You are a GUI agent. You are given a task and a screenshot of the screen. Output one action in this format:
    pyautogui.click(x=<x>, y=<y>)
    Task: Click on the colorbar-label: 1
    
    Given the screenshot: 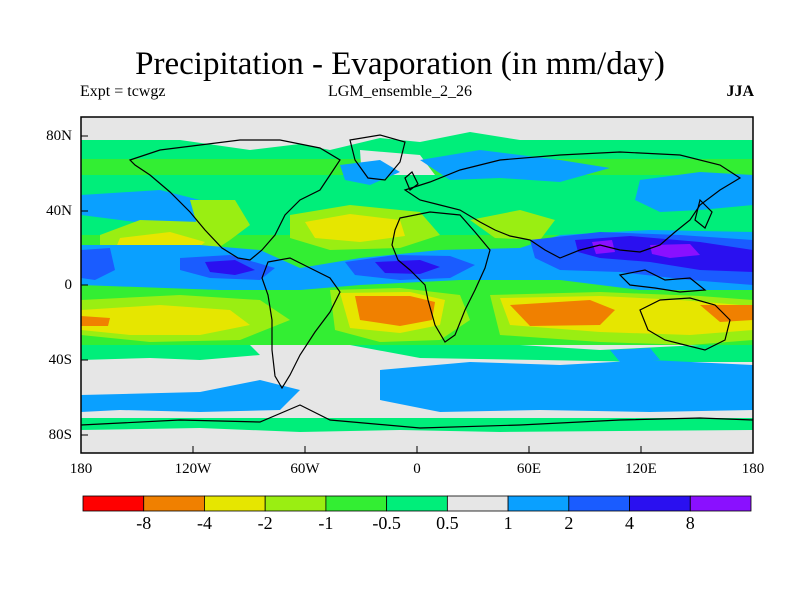 What is the action you would take?
    pyautogui.click(x=508, y=523)
    